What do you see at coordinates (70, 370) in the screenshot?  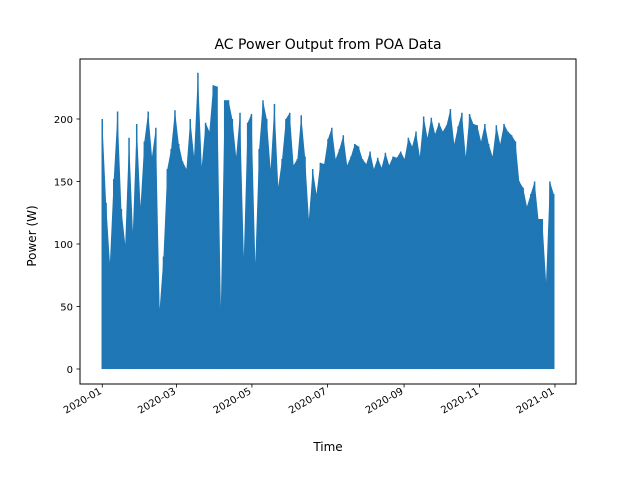 I see `y-tick-label: 0` at bounding box center [70, 370].